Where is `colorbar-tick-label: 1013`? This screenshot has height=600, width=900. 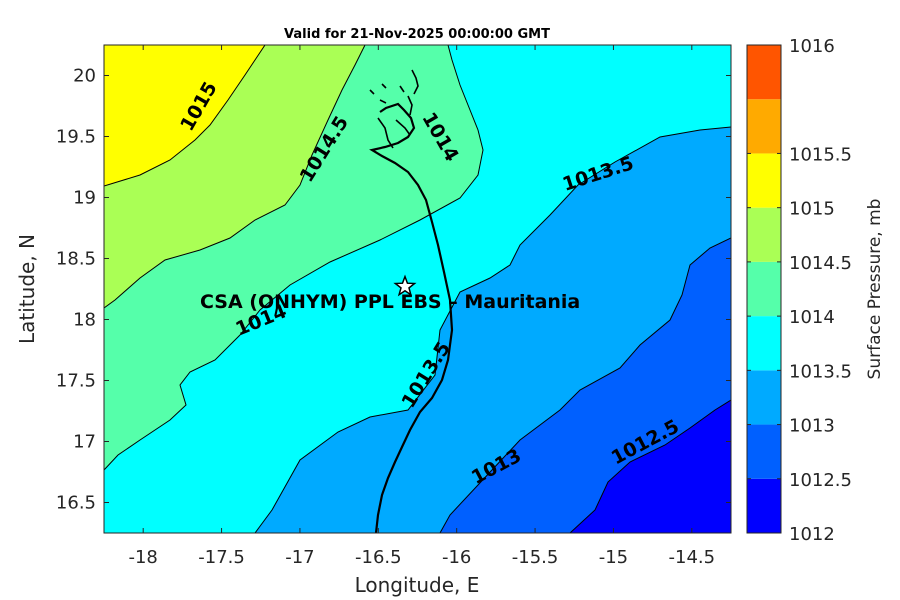
colorbar-tick-label: 1013 is located at coordinates (812, 426).